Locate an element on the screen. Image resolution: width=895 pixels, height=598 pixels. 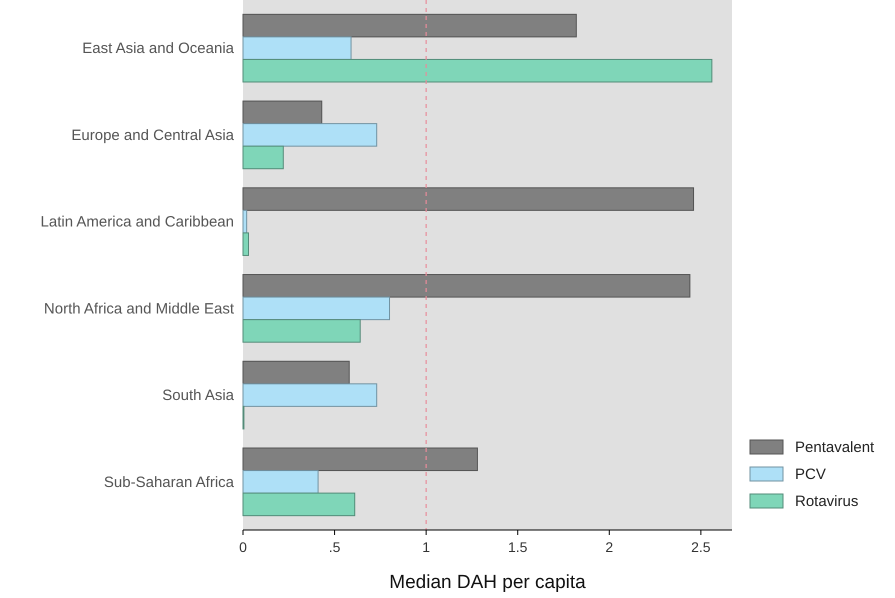
y-tick-label: Sub-Saharan Africa is located at coordinates (169, 482).